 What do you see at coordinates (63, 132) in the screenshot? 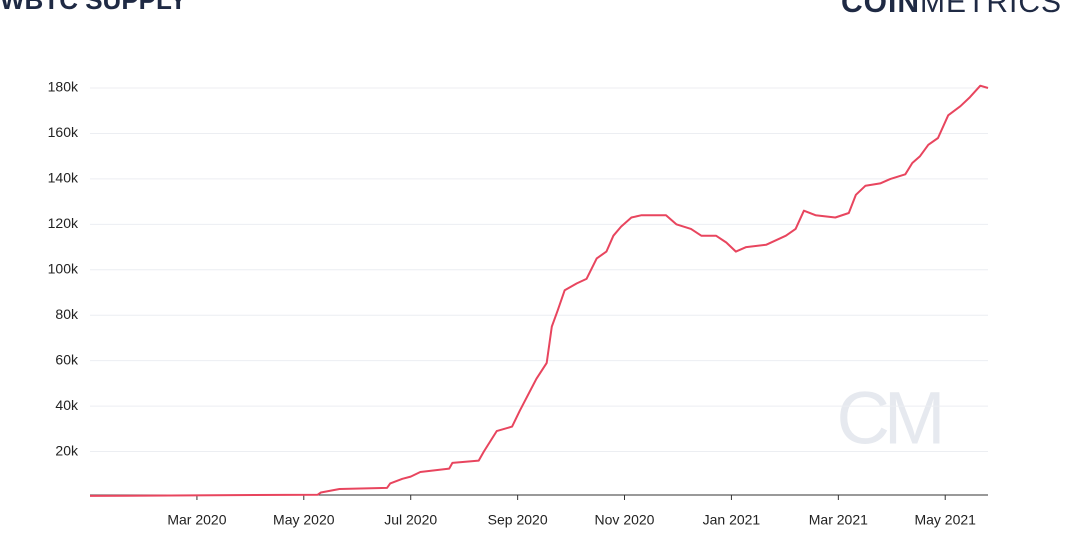
I see `y-tick-label: 160k` at bounding box center [63, 132].